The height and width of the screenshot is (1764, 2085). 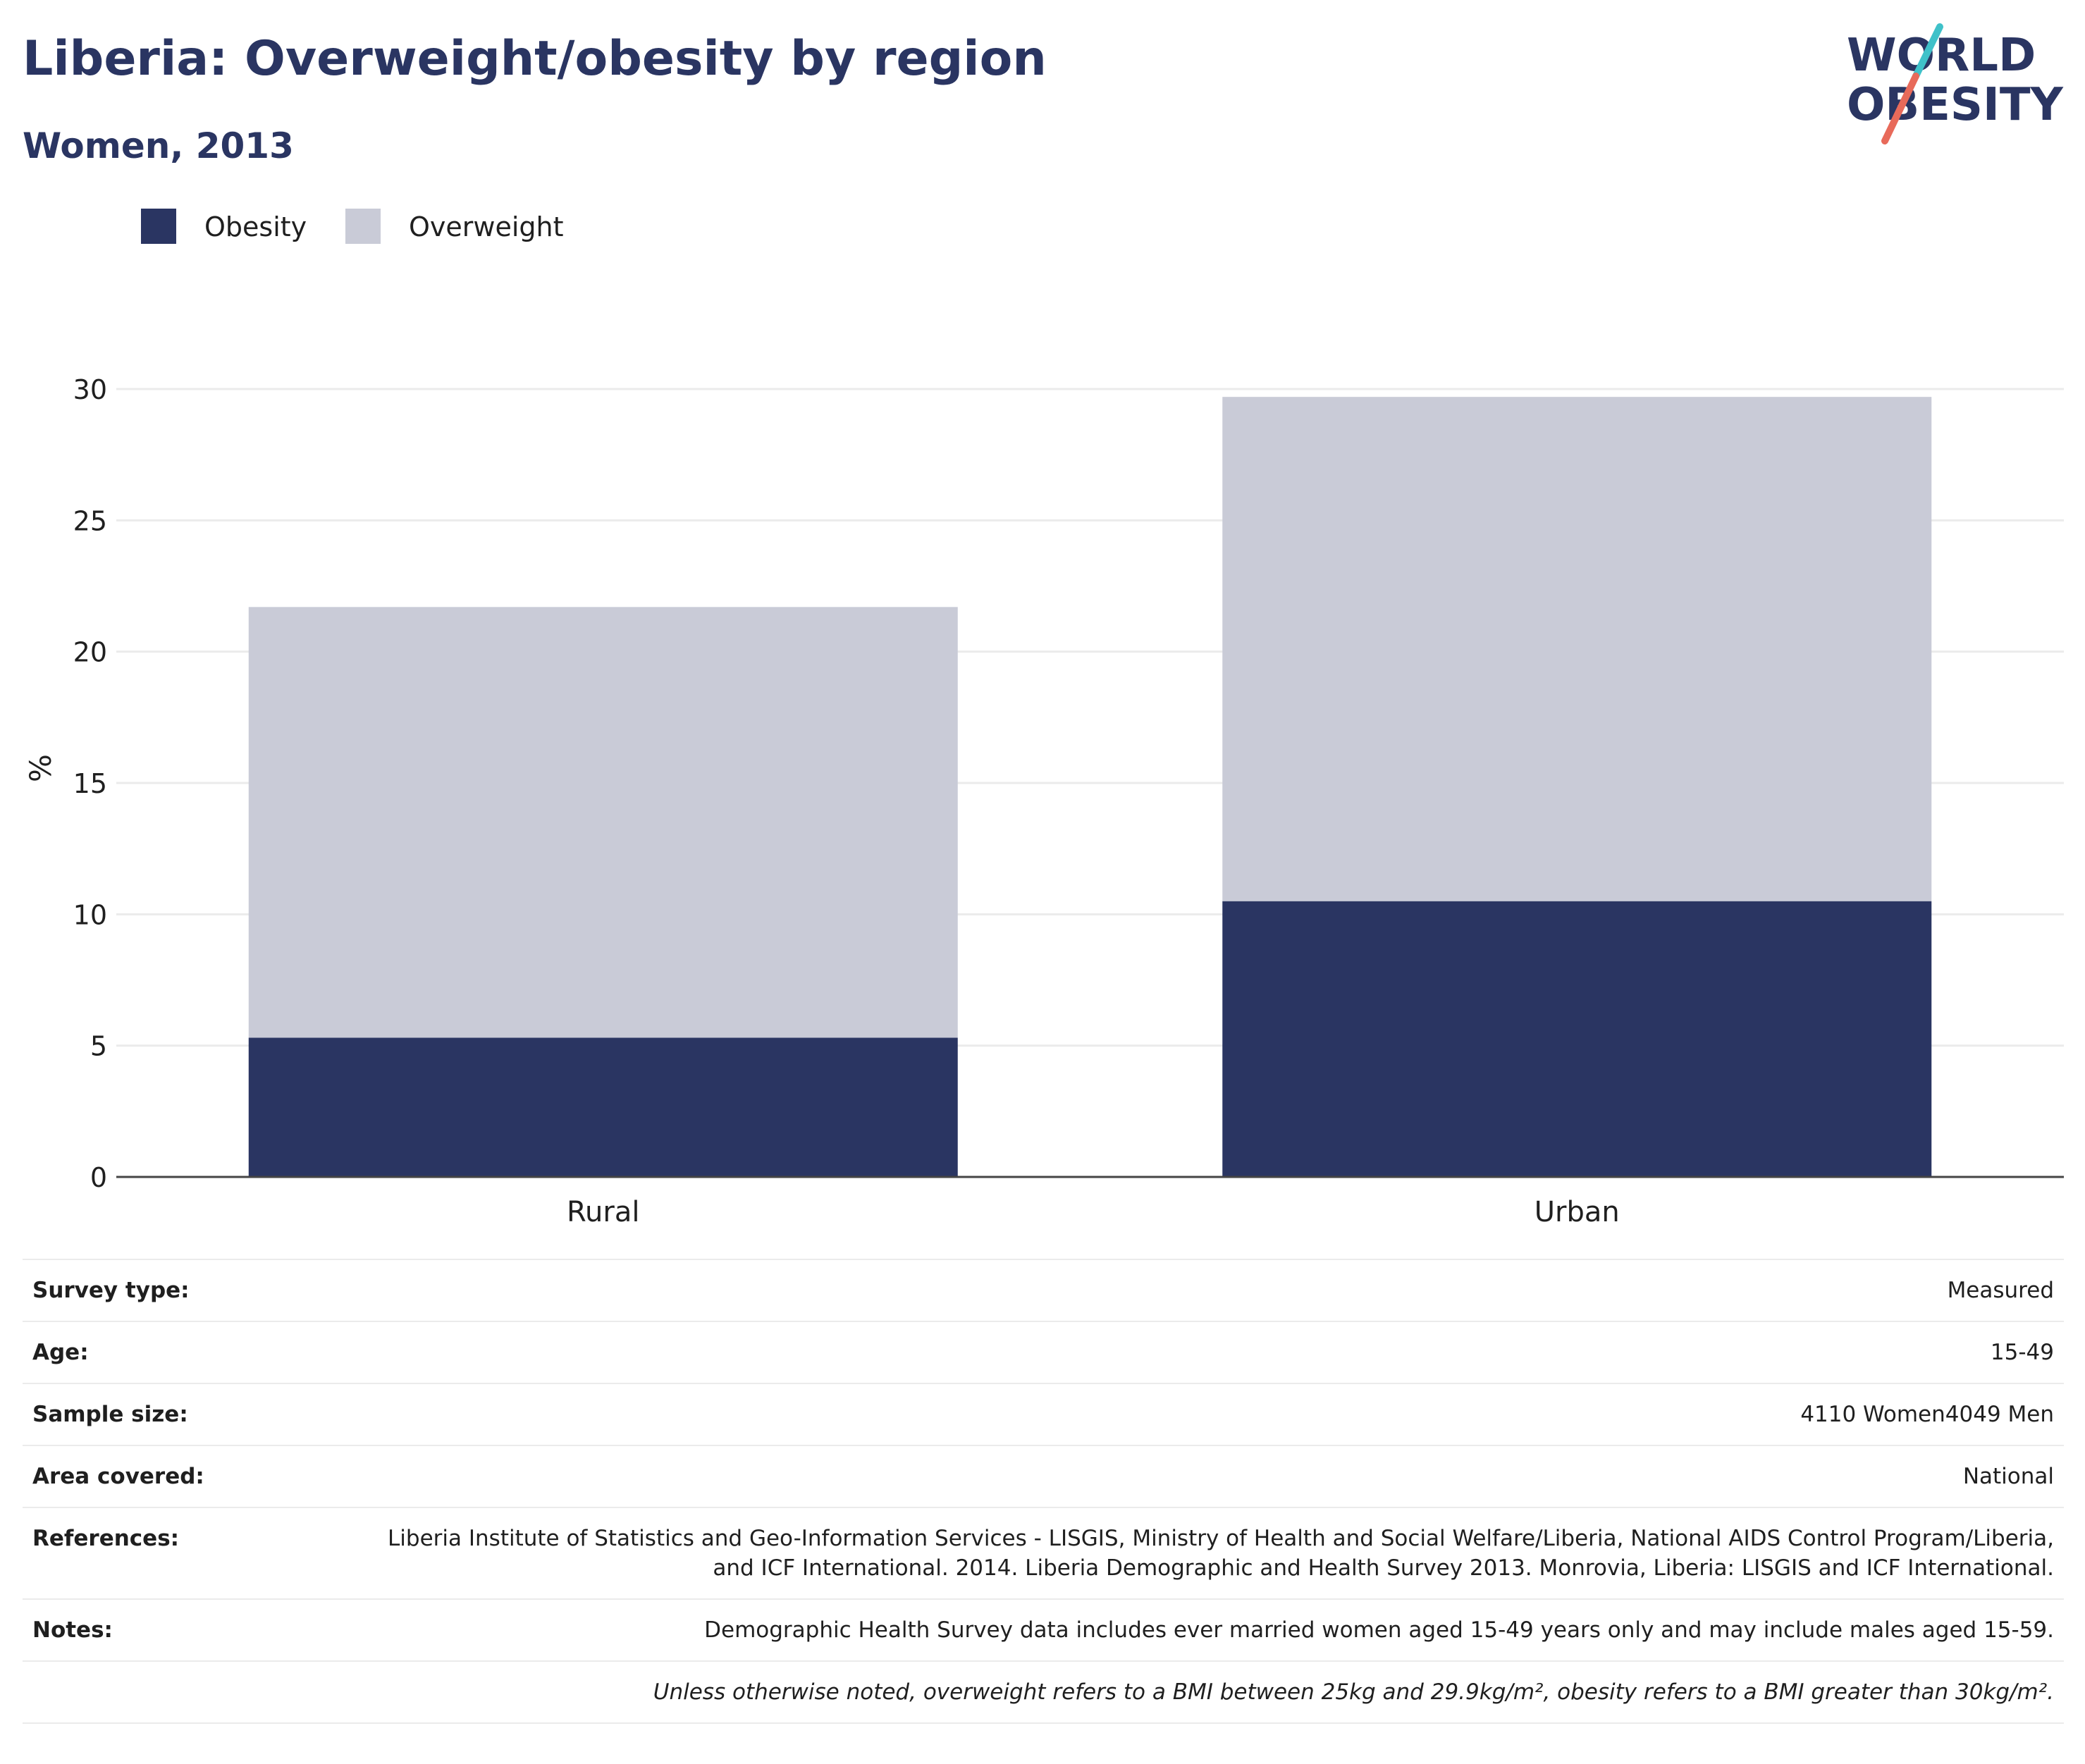 I want to click on y-tick-label: 25, so click(x=90, y=520).